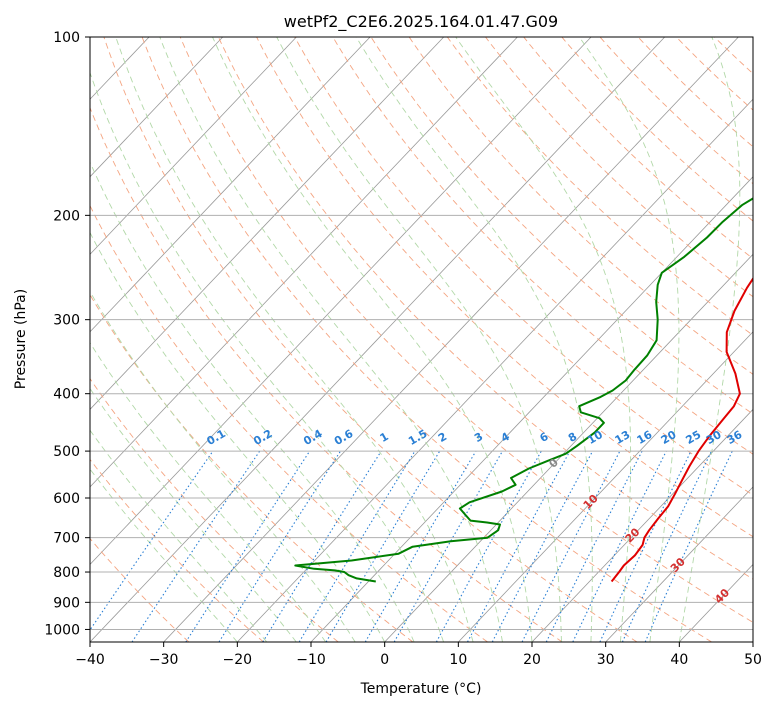 This screenshot has height=708, width=775. Describe the element at coordinates (62, 630) in the screenshot. I see `y-tick-label: 1000` at that location.